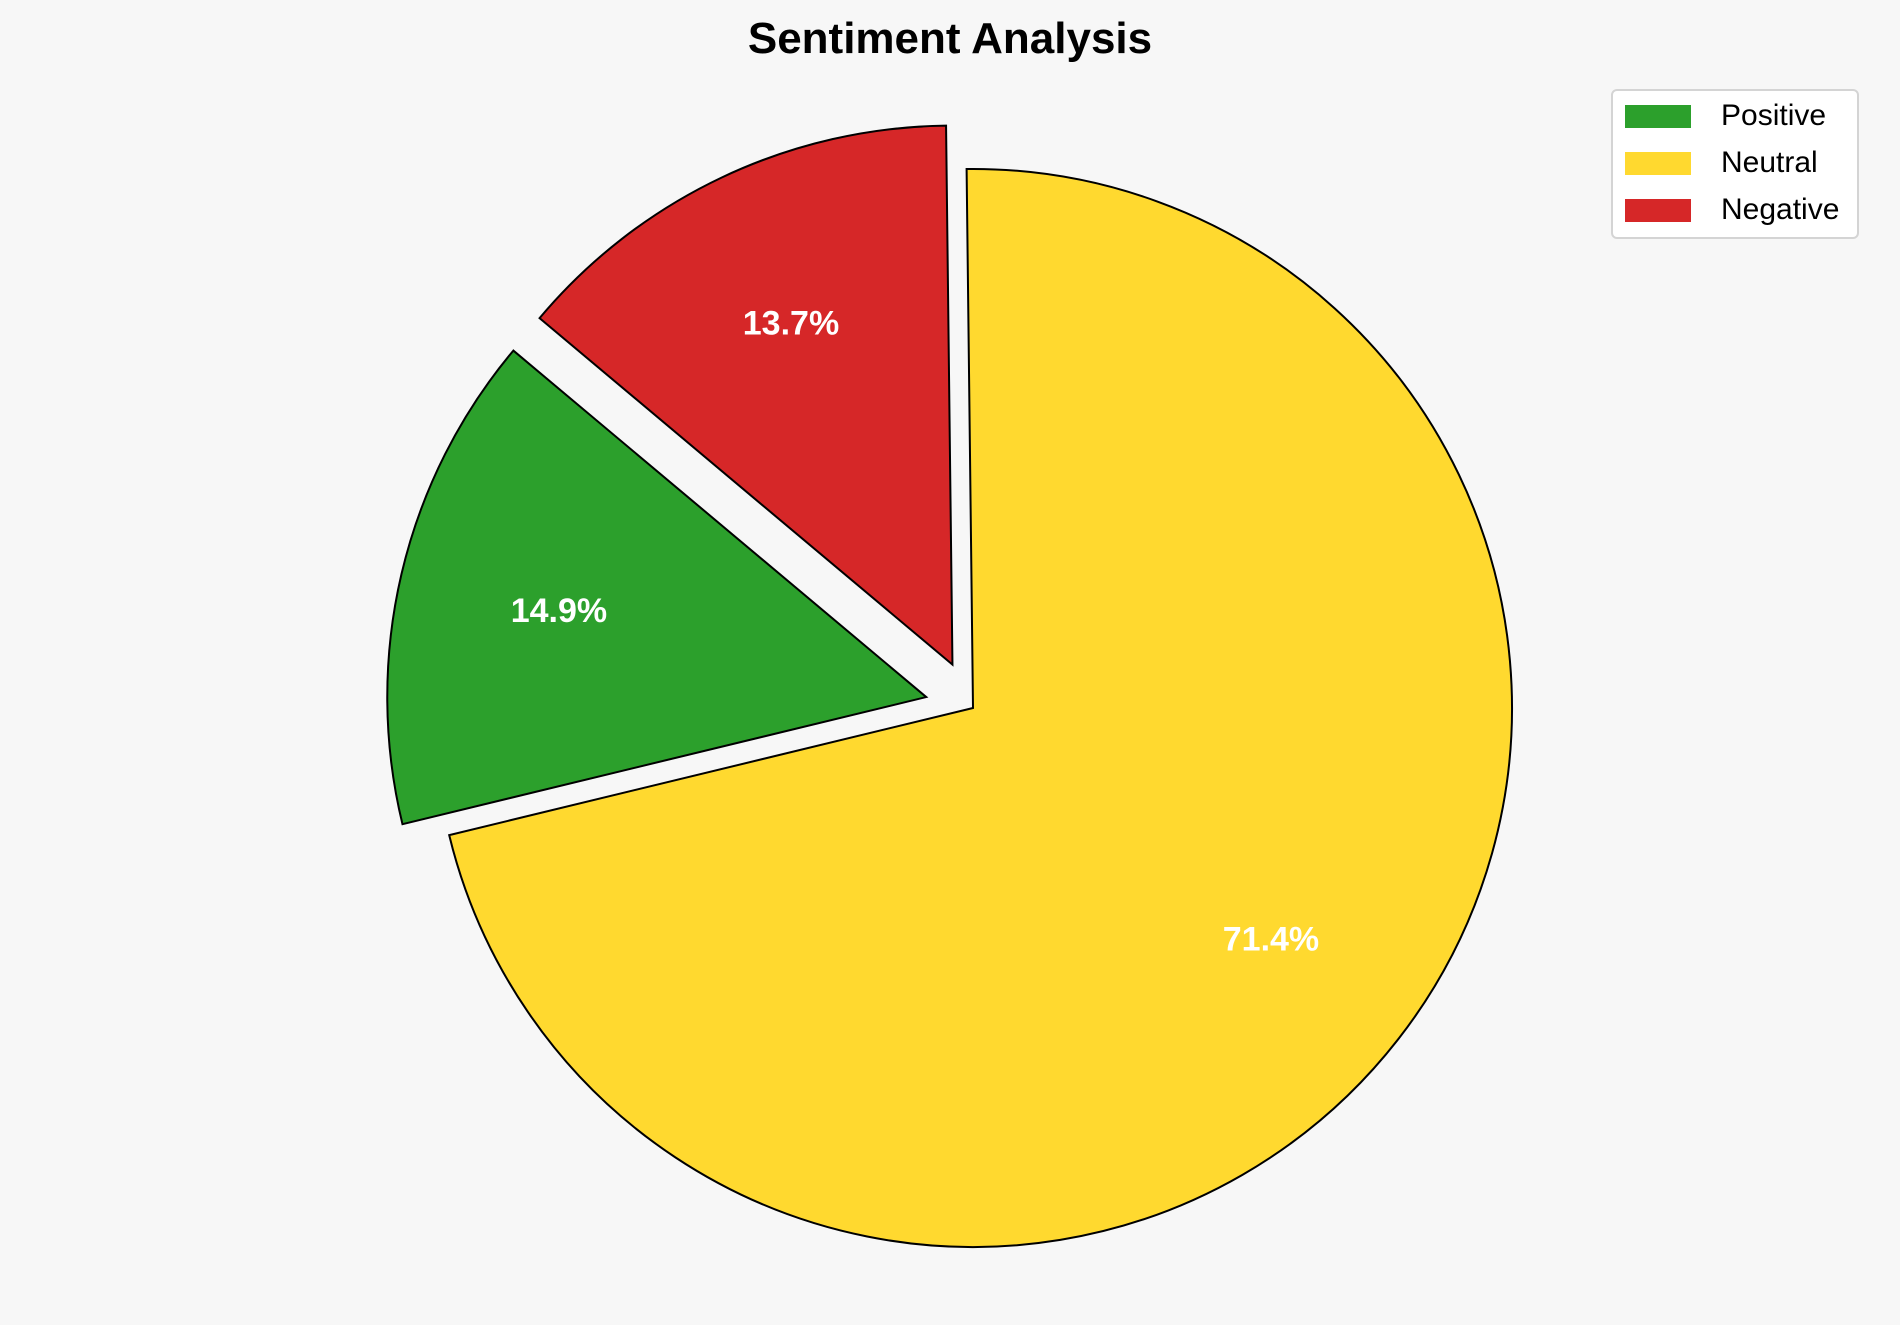 Image resolution: width=1900 pixels, height=1325 pixels. Describe the element at coordinates (1271, 939) in the screenshot. I see `pie-label-neutral: 71.4%` at that location.